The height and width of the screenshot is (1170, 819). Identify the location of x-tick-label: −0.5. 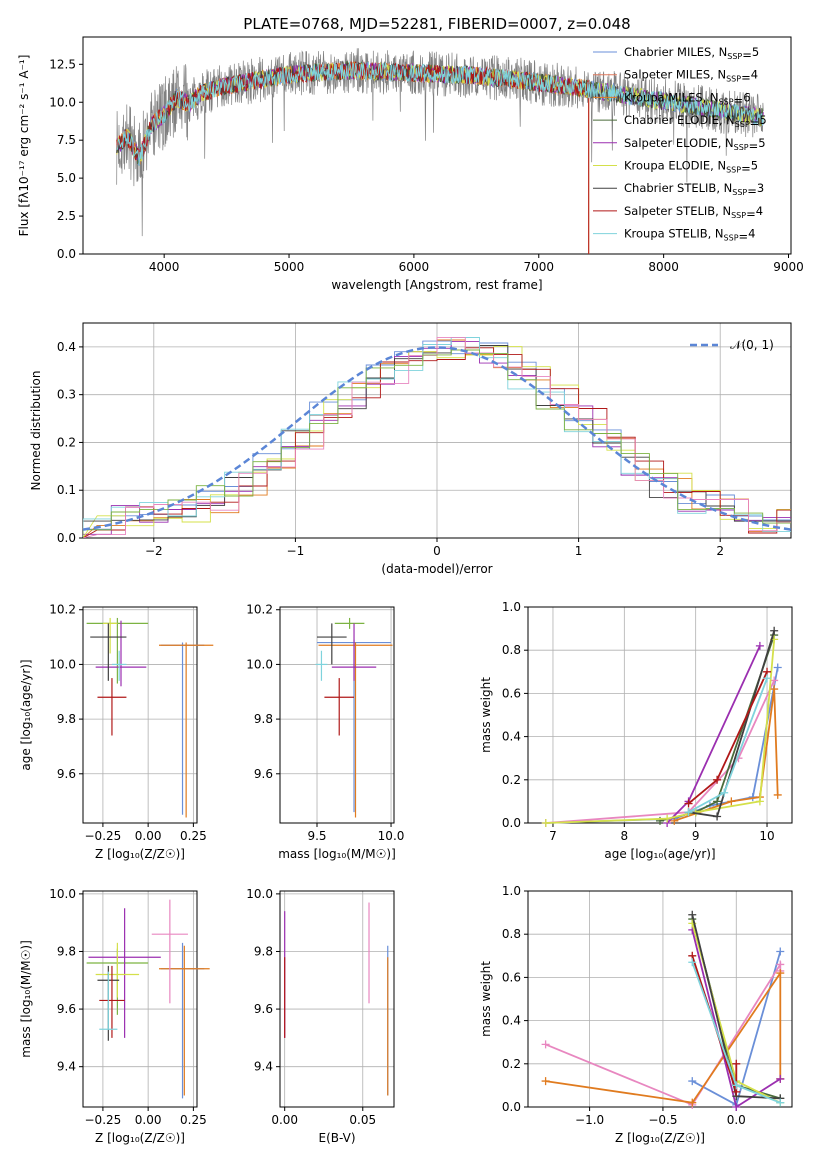
(662, 1120).